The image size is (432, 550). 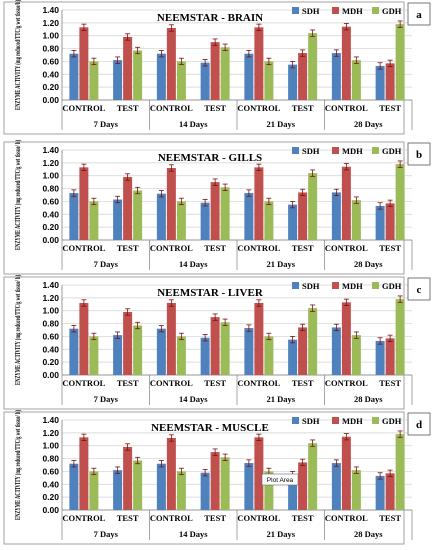 I want to click on tooltip-box, so click(x=280, y=479).